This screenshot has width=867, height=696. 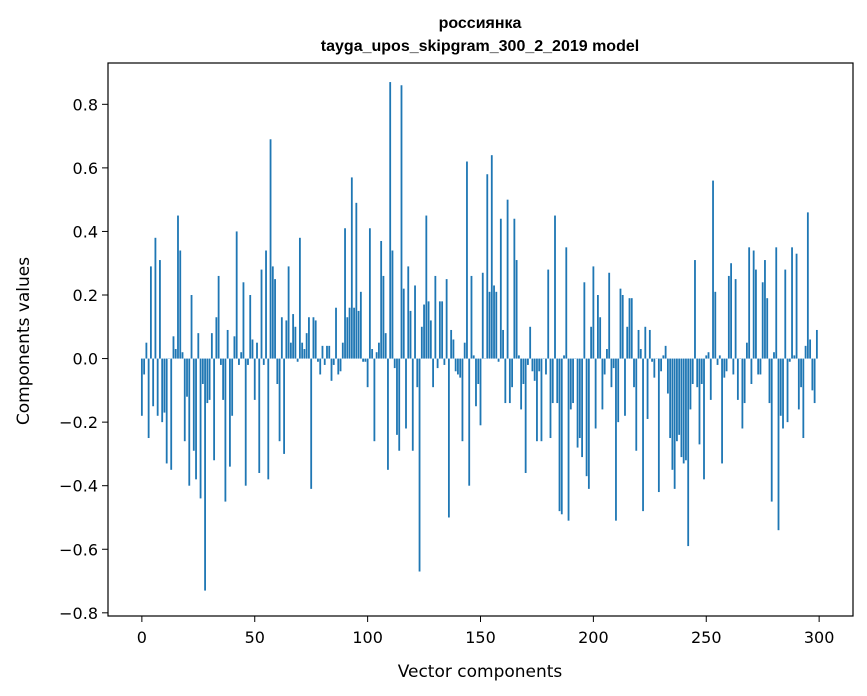 I want to click on y-tick-label: 0.4, so click(x=85, y=231).